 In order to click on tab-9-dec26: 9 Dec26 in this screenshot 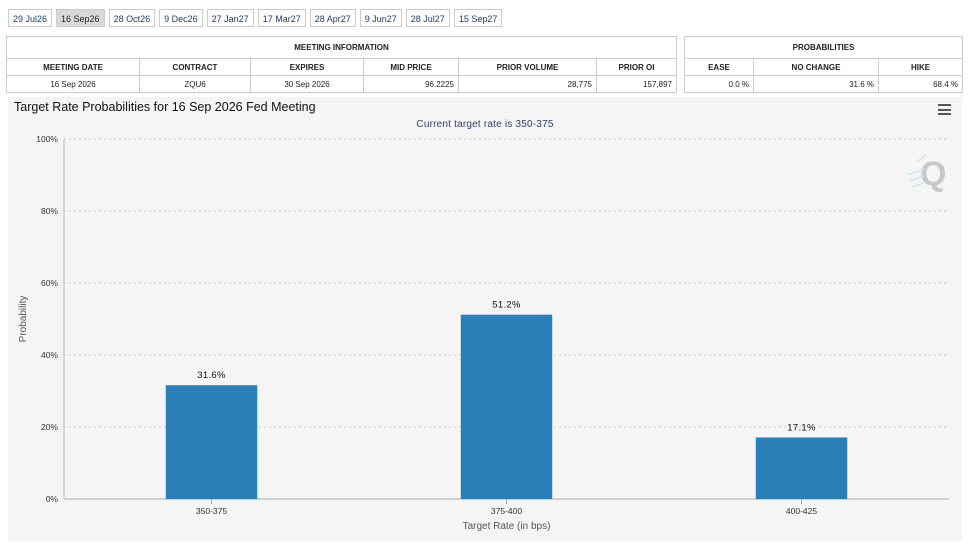, I will do `click(181, 18)`.